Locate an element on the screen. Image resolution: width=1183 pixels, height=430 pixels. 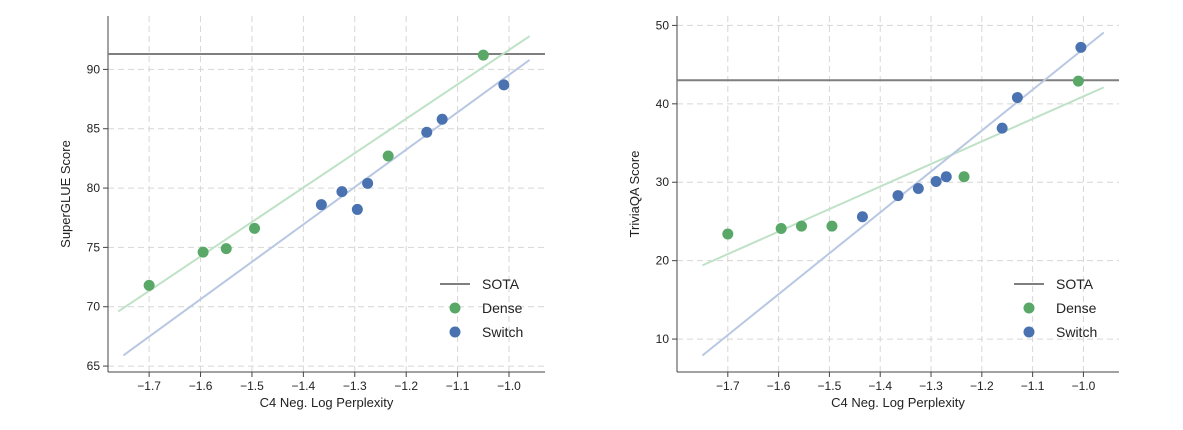
y-tick-label: 50 is located at coordinates (663, 25).